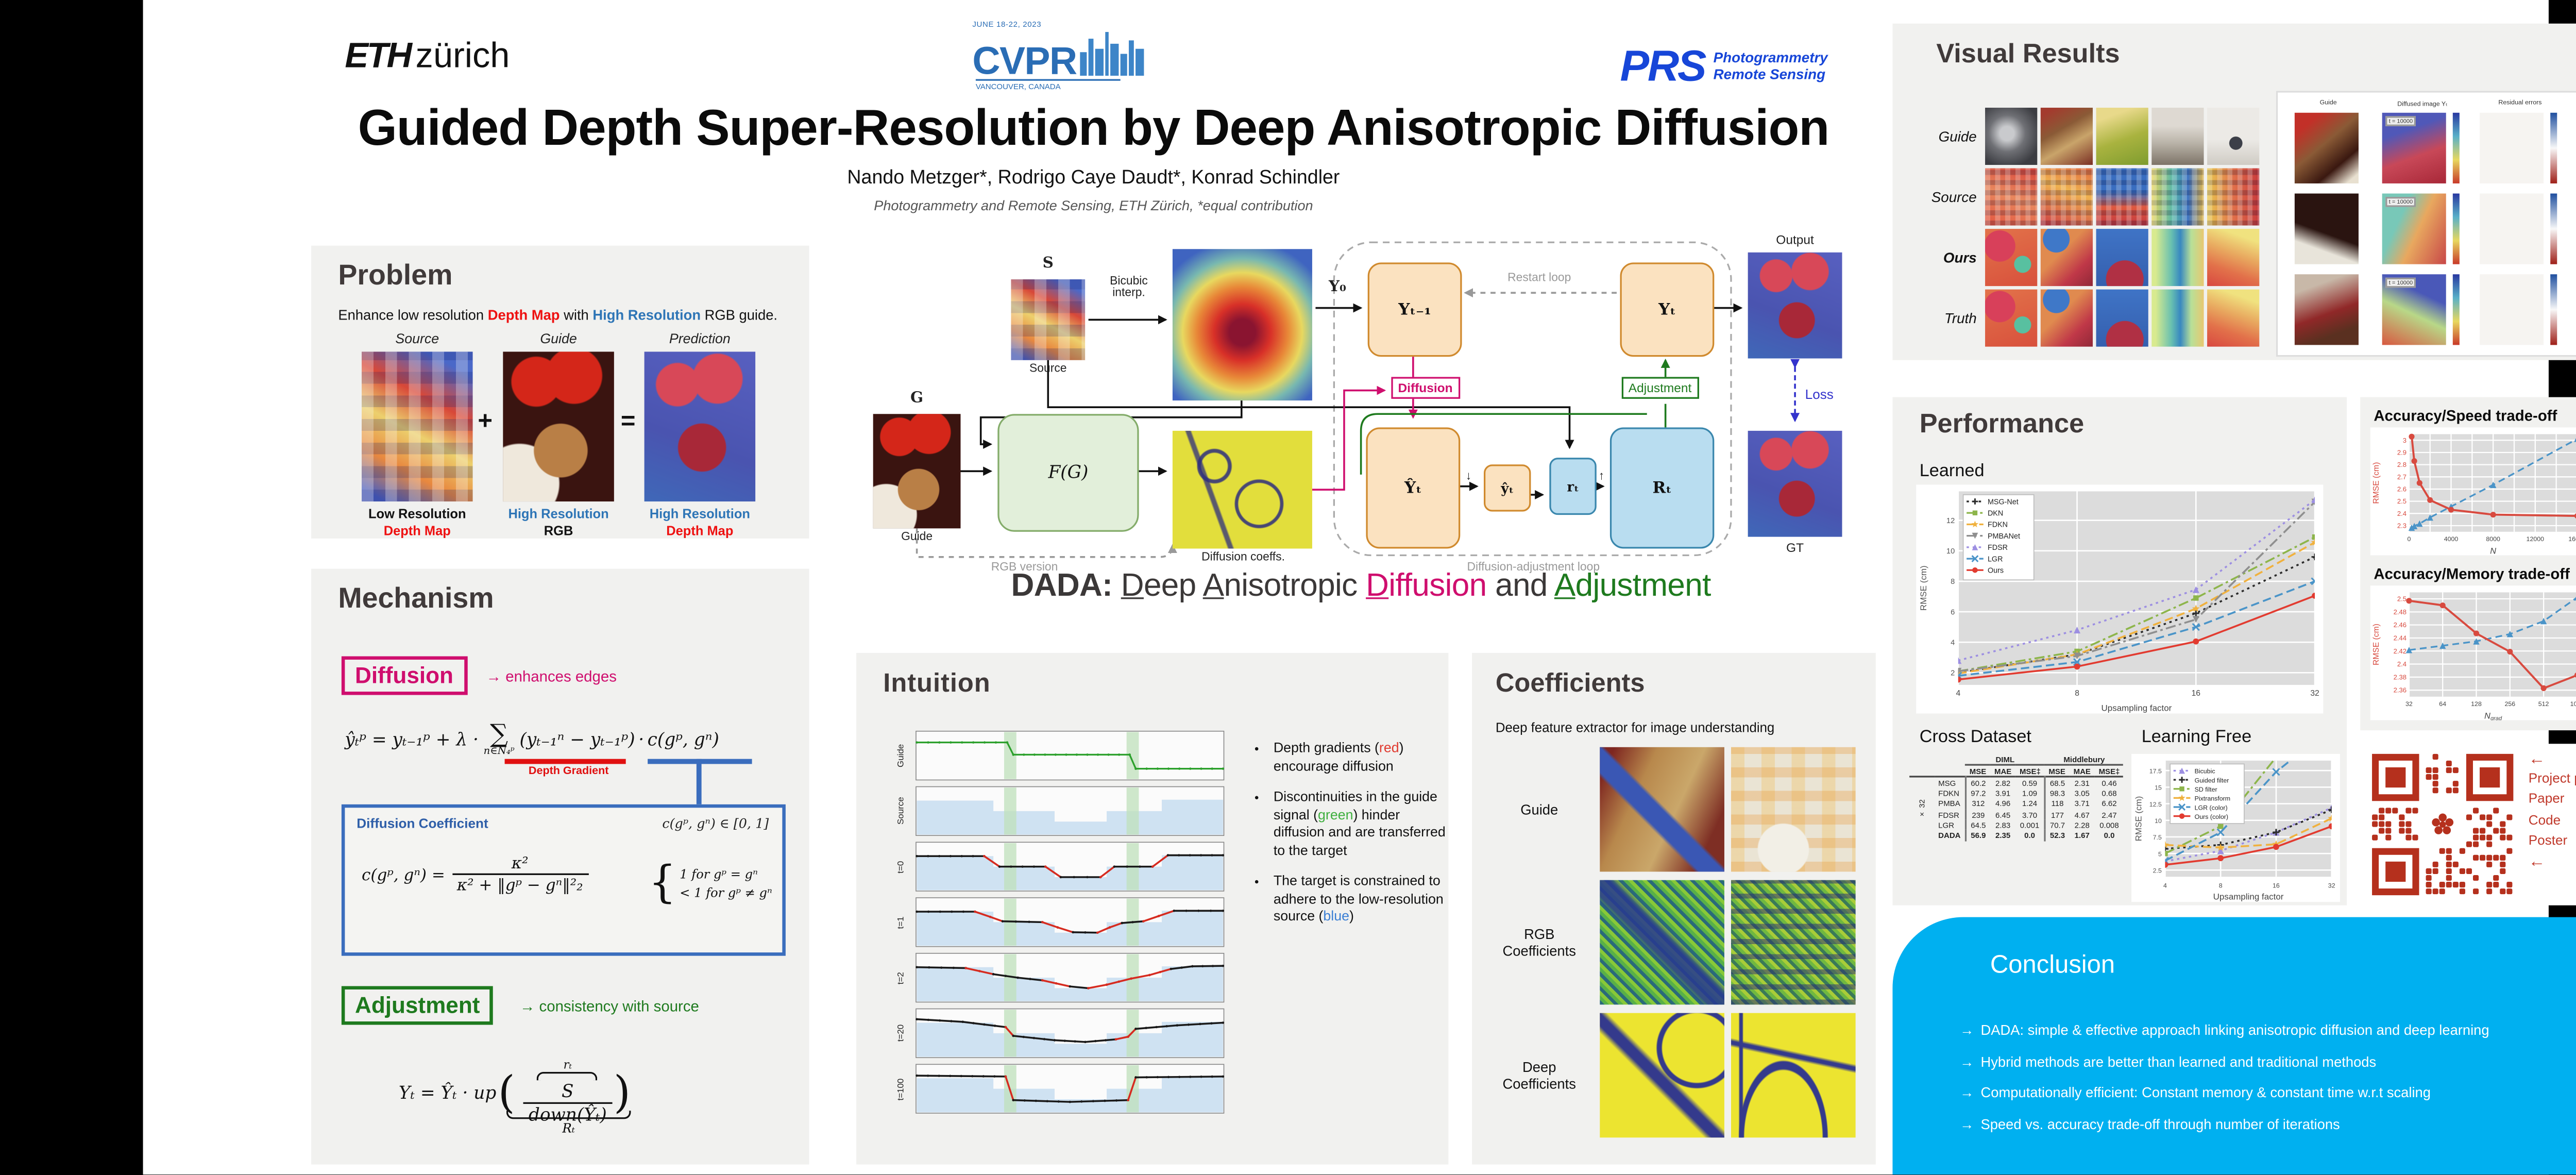 This screenshot has height=1175, width=2576. Describe the element at coordinates (2314, 693) in the screenshot. I see `svg-text: 32` at that location.